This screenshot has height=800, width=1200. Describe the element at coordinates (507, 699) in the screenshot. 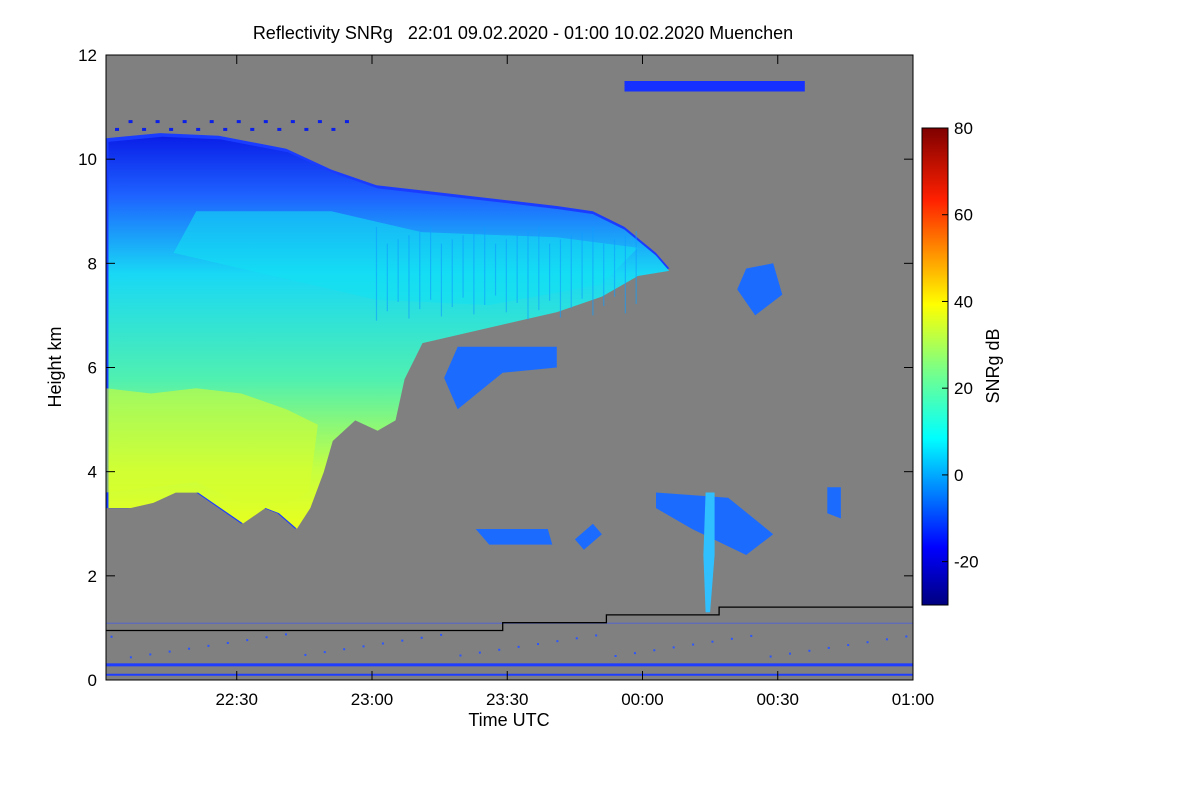

I see `x-tick-label: 23:30` at that location.